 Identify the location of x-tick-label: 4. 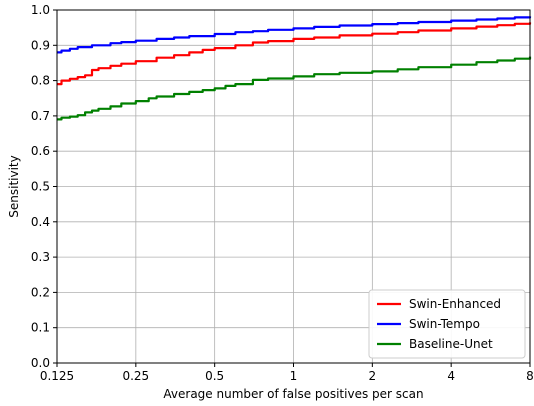
(451, 376).